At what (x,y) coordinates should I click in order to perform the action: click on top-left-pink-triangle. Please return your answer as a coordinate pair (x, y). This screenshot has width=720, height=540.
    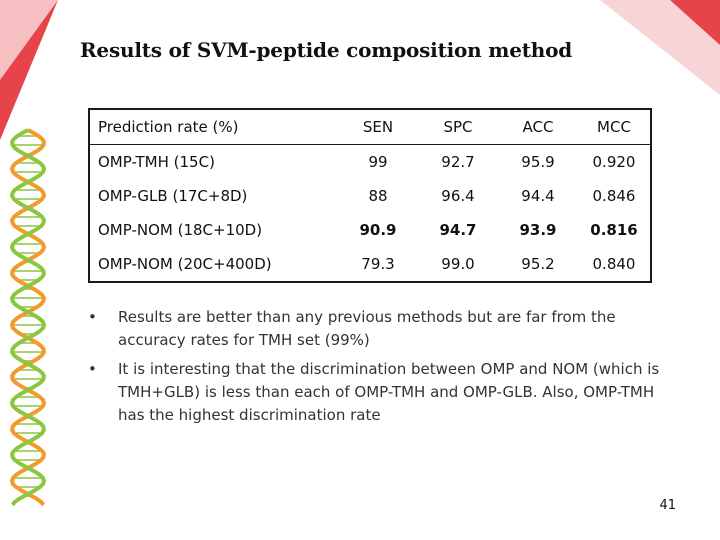
    Looking at the image, I should click on (29, 40).